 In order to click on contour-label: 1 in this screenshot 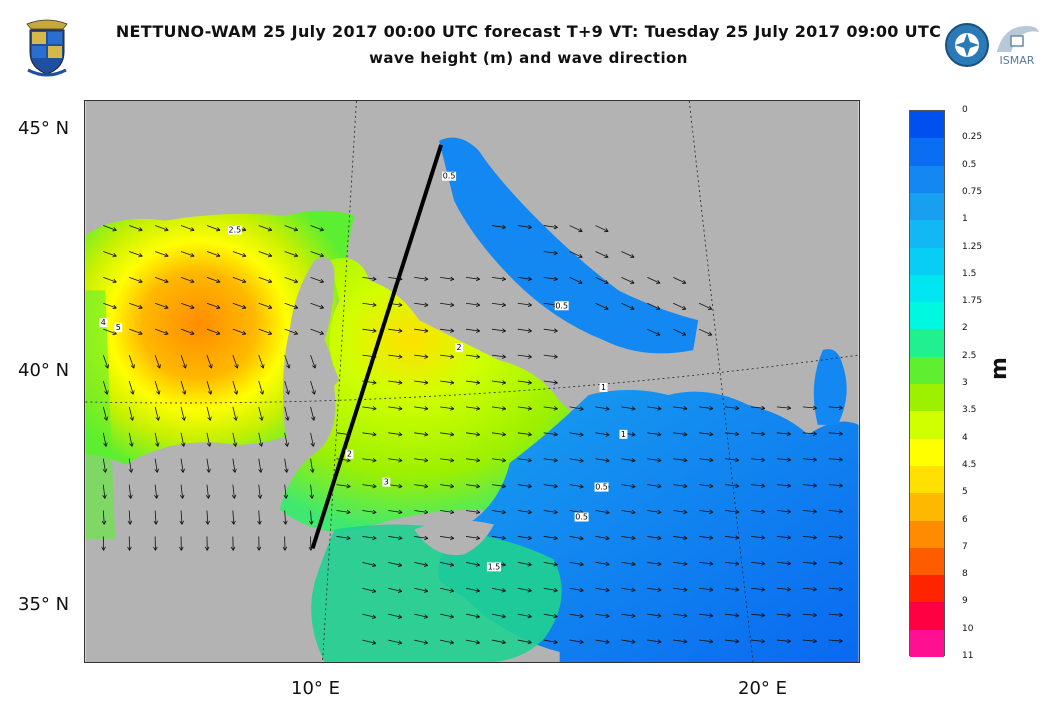, I will do `click(603, 387)`.